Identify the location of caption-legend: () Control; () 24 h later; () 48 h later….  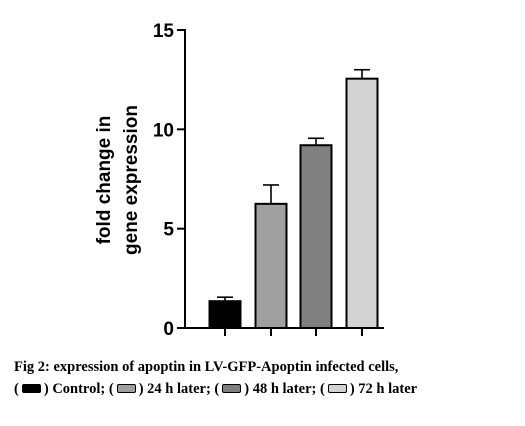
(216, 389).